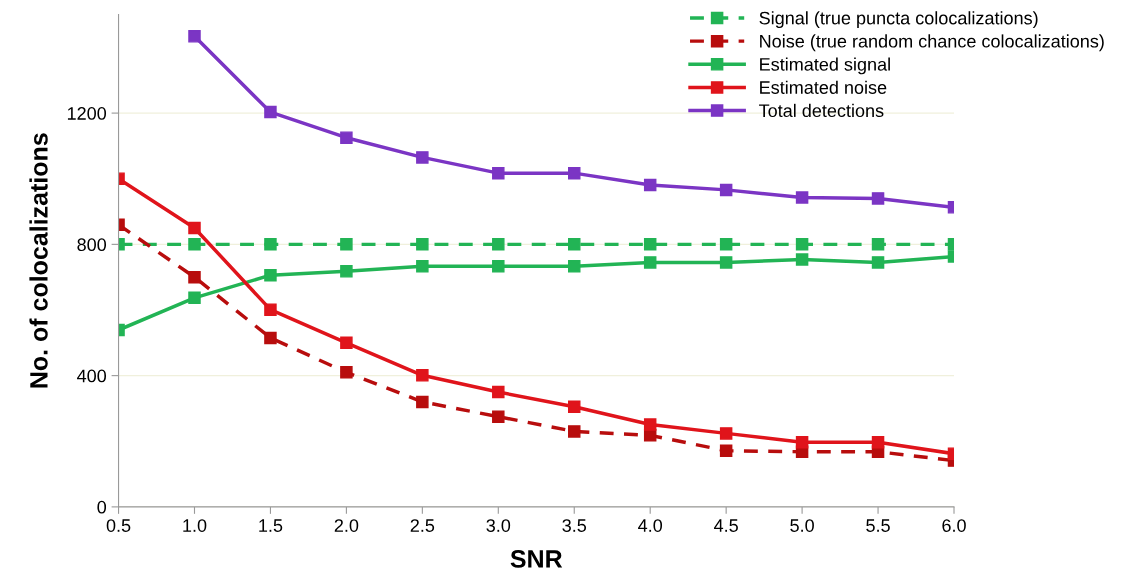 Image resolution: width=1129 pixels, height=586 pixels. What do you see at coordinates (271, 525) in the screenshot?
I see `x-tick-label: 1.5` at bounding box center [271, 525].